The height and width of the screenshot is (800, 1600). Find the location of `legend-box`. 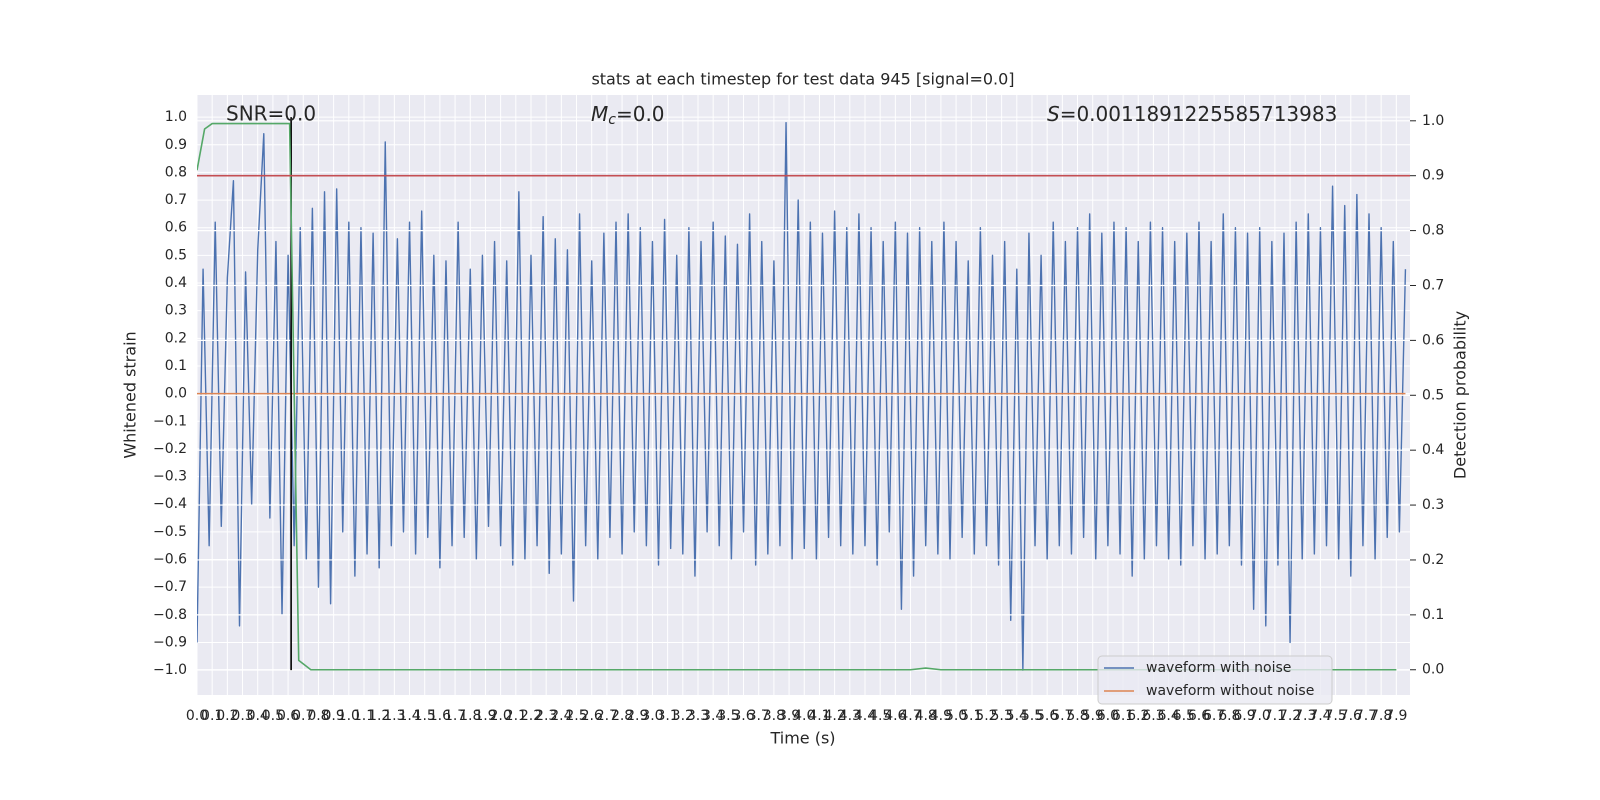

legend-box is located at coordinates (1215, 680).